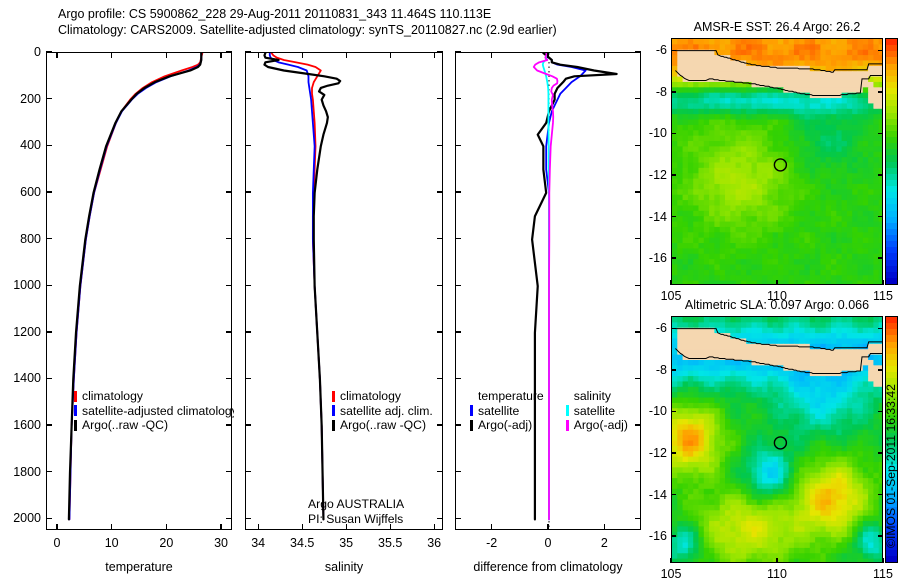 Image resolution: width=900 pixels, height=581 pixels. I want to click on difference-legend-column: salinity satellite Argo(-adj), so click(596, 411).